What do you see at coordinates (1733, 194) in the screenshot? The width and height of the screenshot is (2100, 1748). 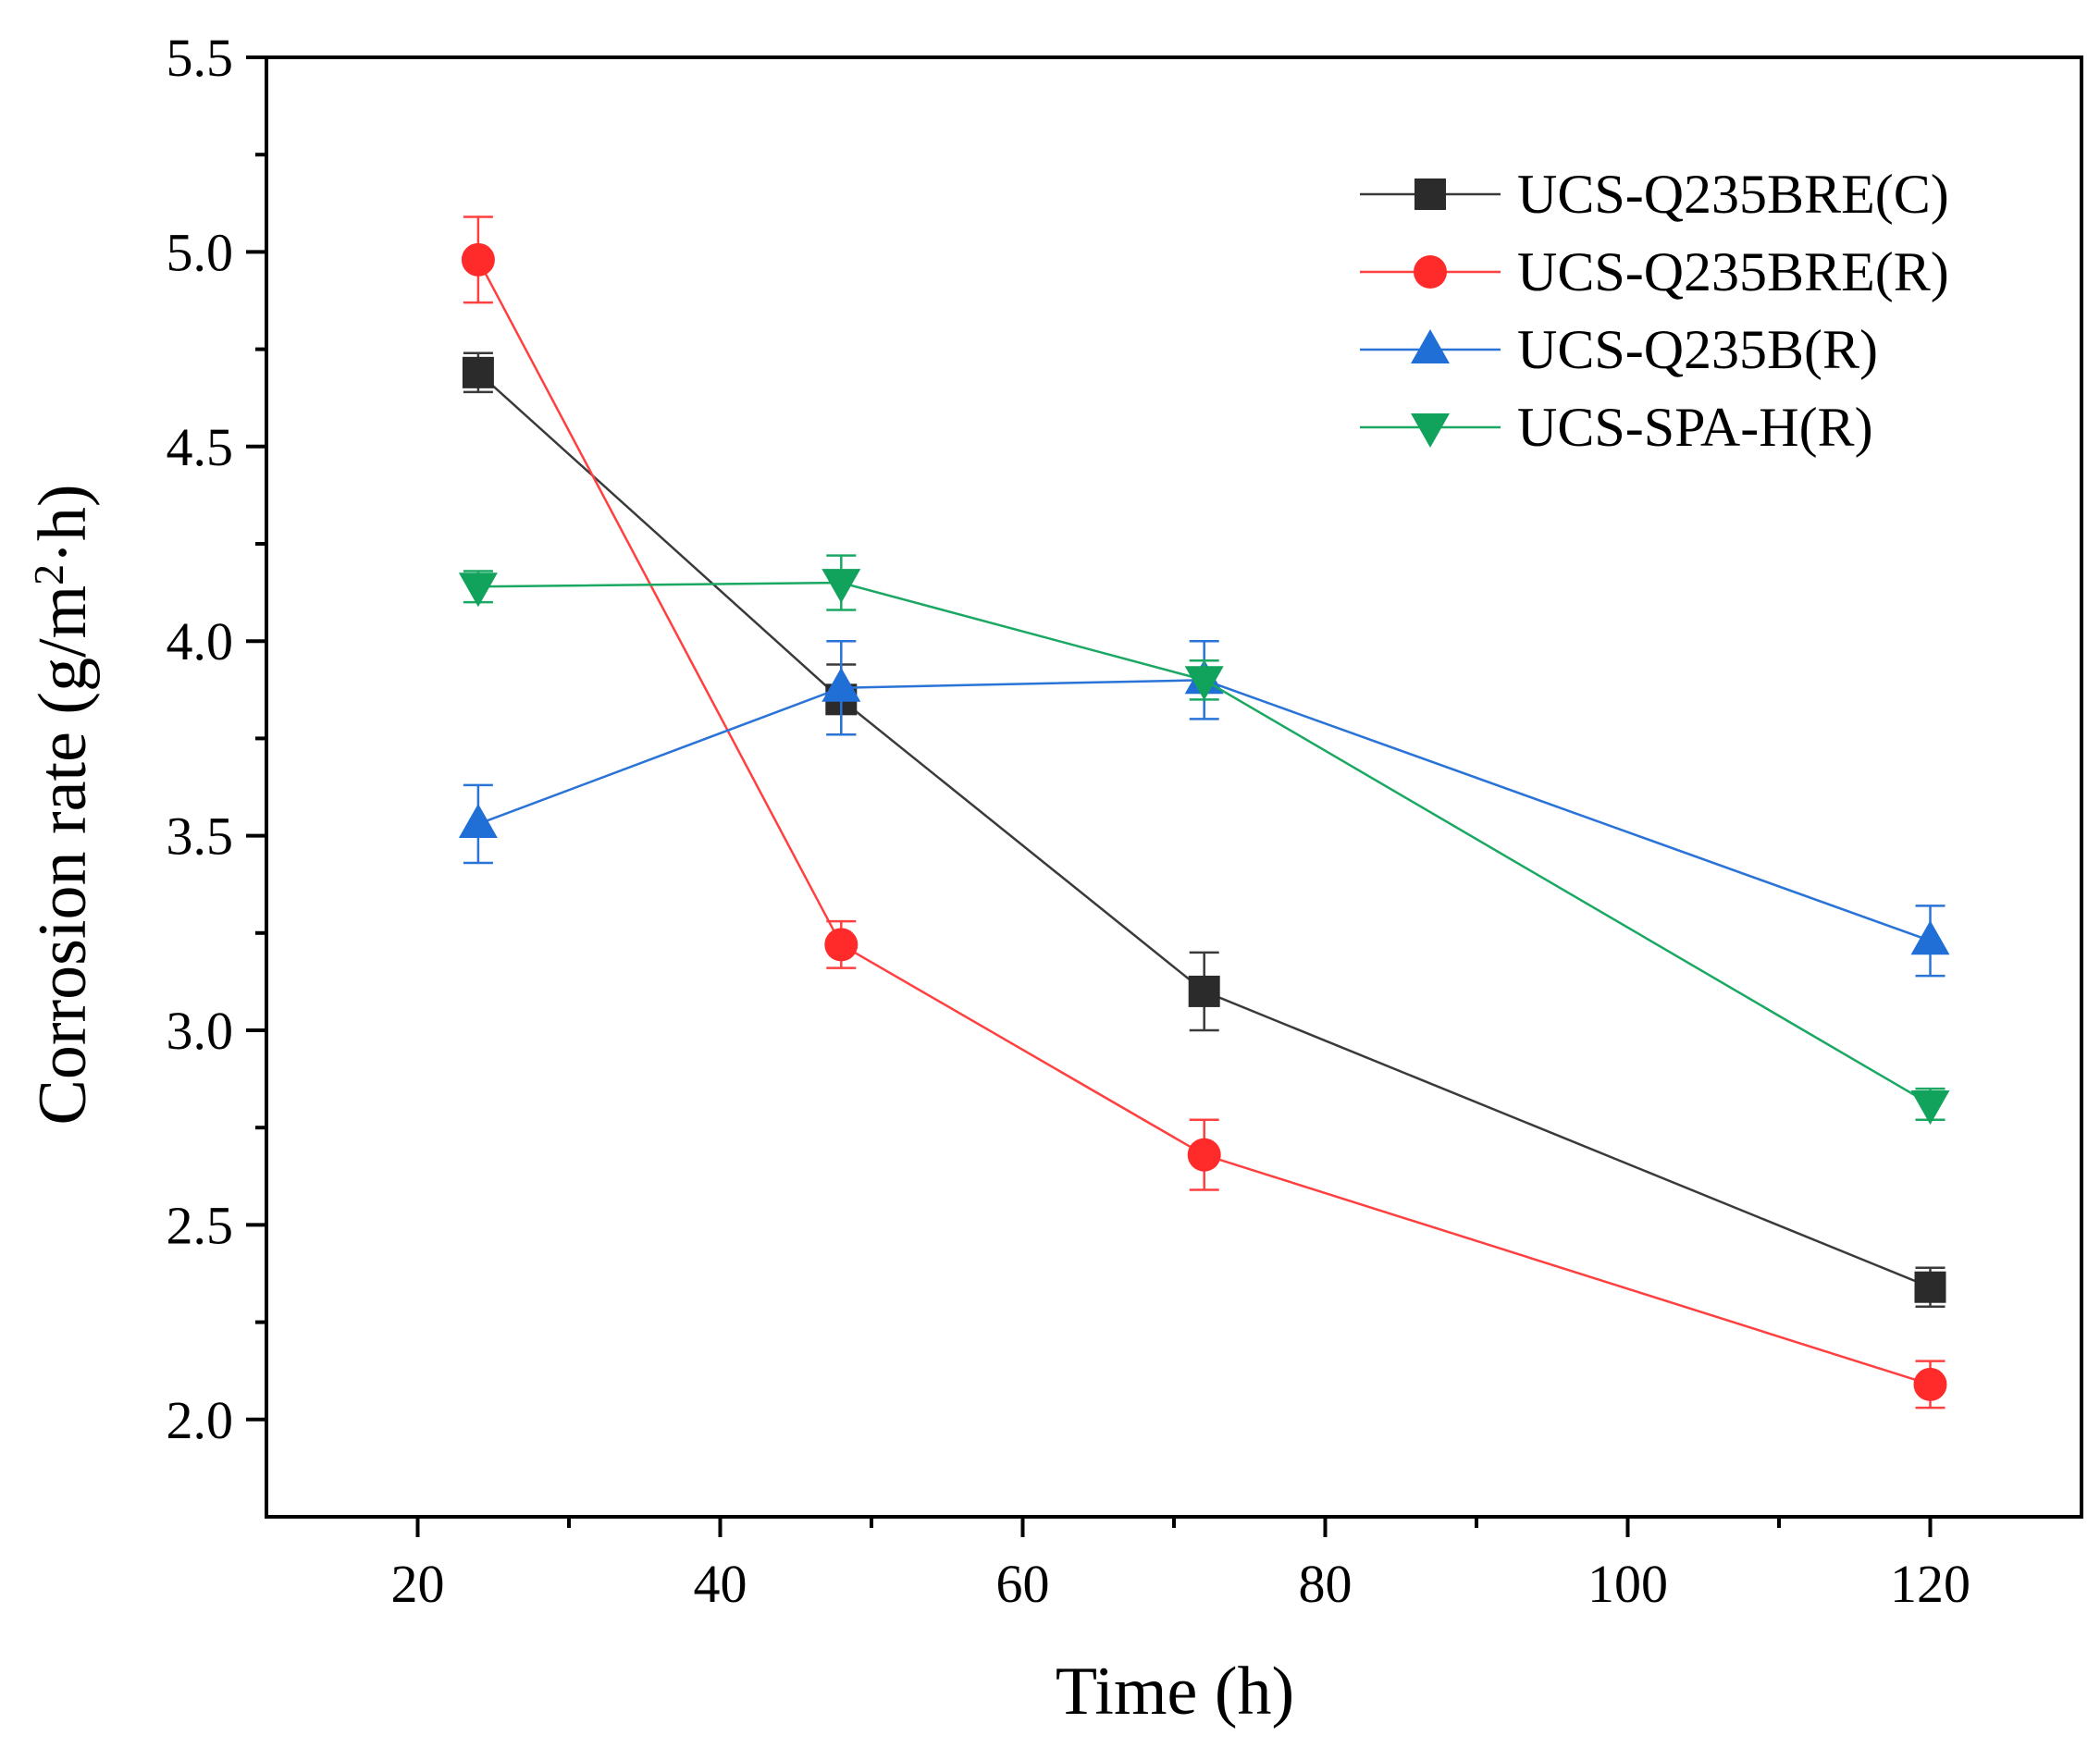 I see `legend-label: UCS-Q235BRE(C)` at bounding box center [1733, 194].